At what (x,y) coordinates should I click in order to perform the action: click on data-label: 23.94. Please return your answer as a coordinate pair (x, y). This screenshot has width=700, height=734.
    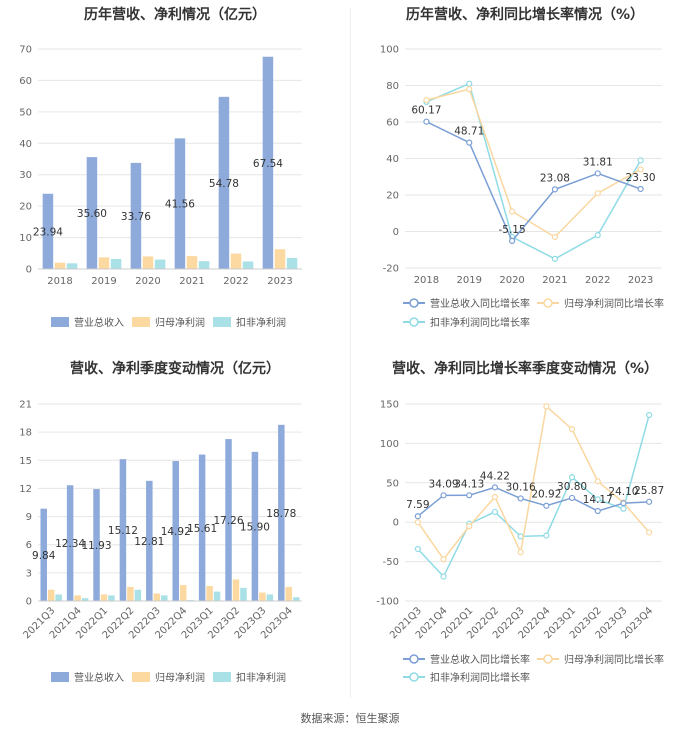
    Looking at the image, I should click on (48, 232).